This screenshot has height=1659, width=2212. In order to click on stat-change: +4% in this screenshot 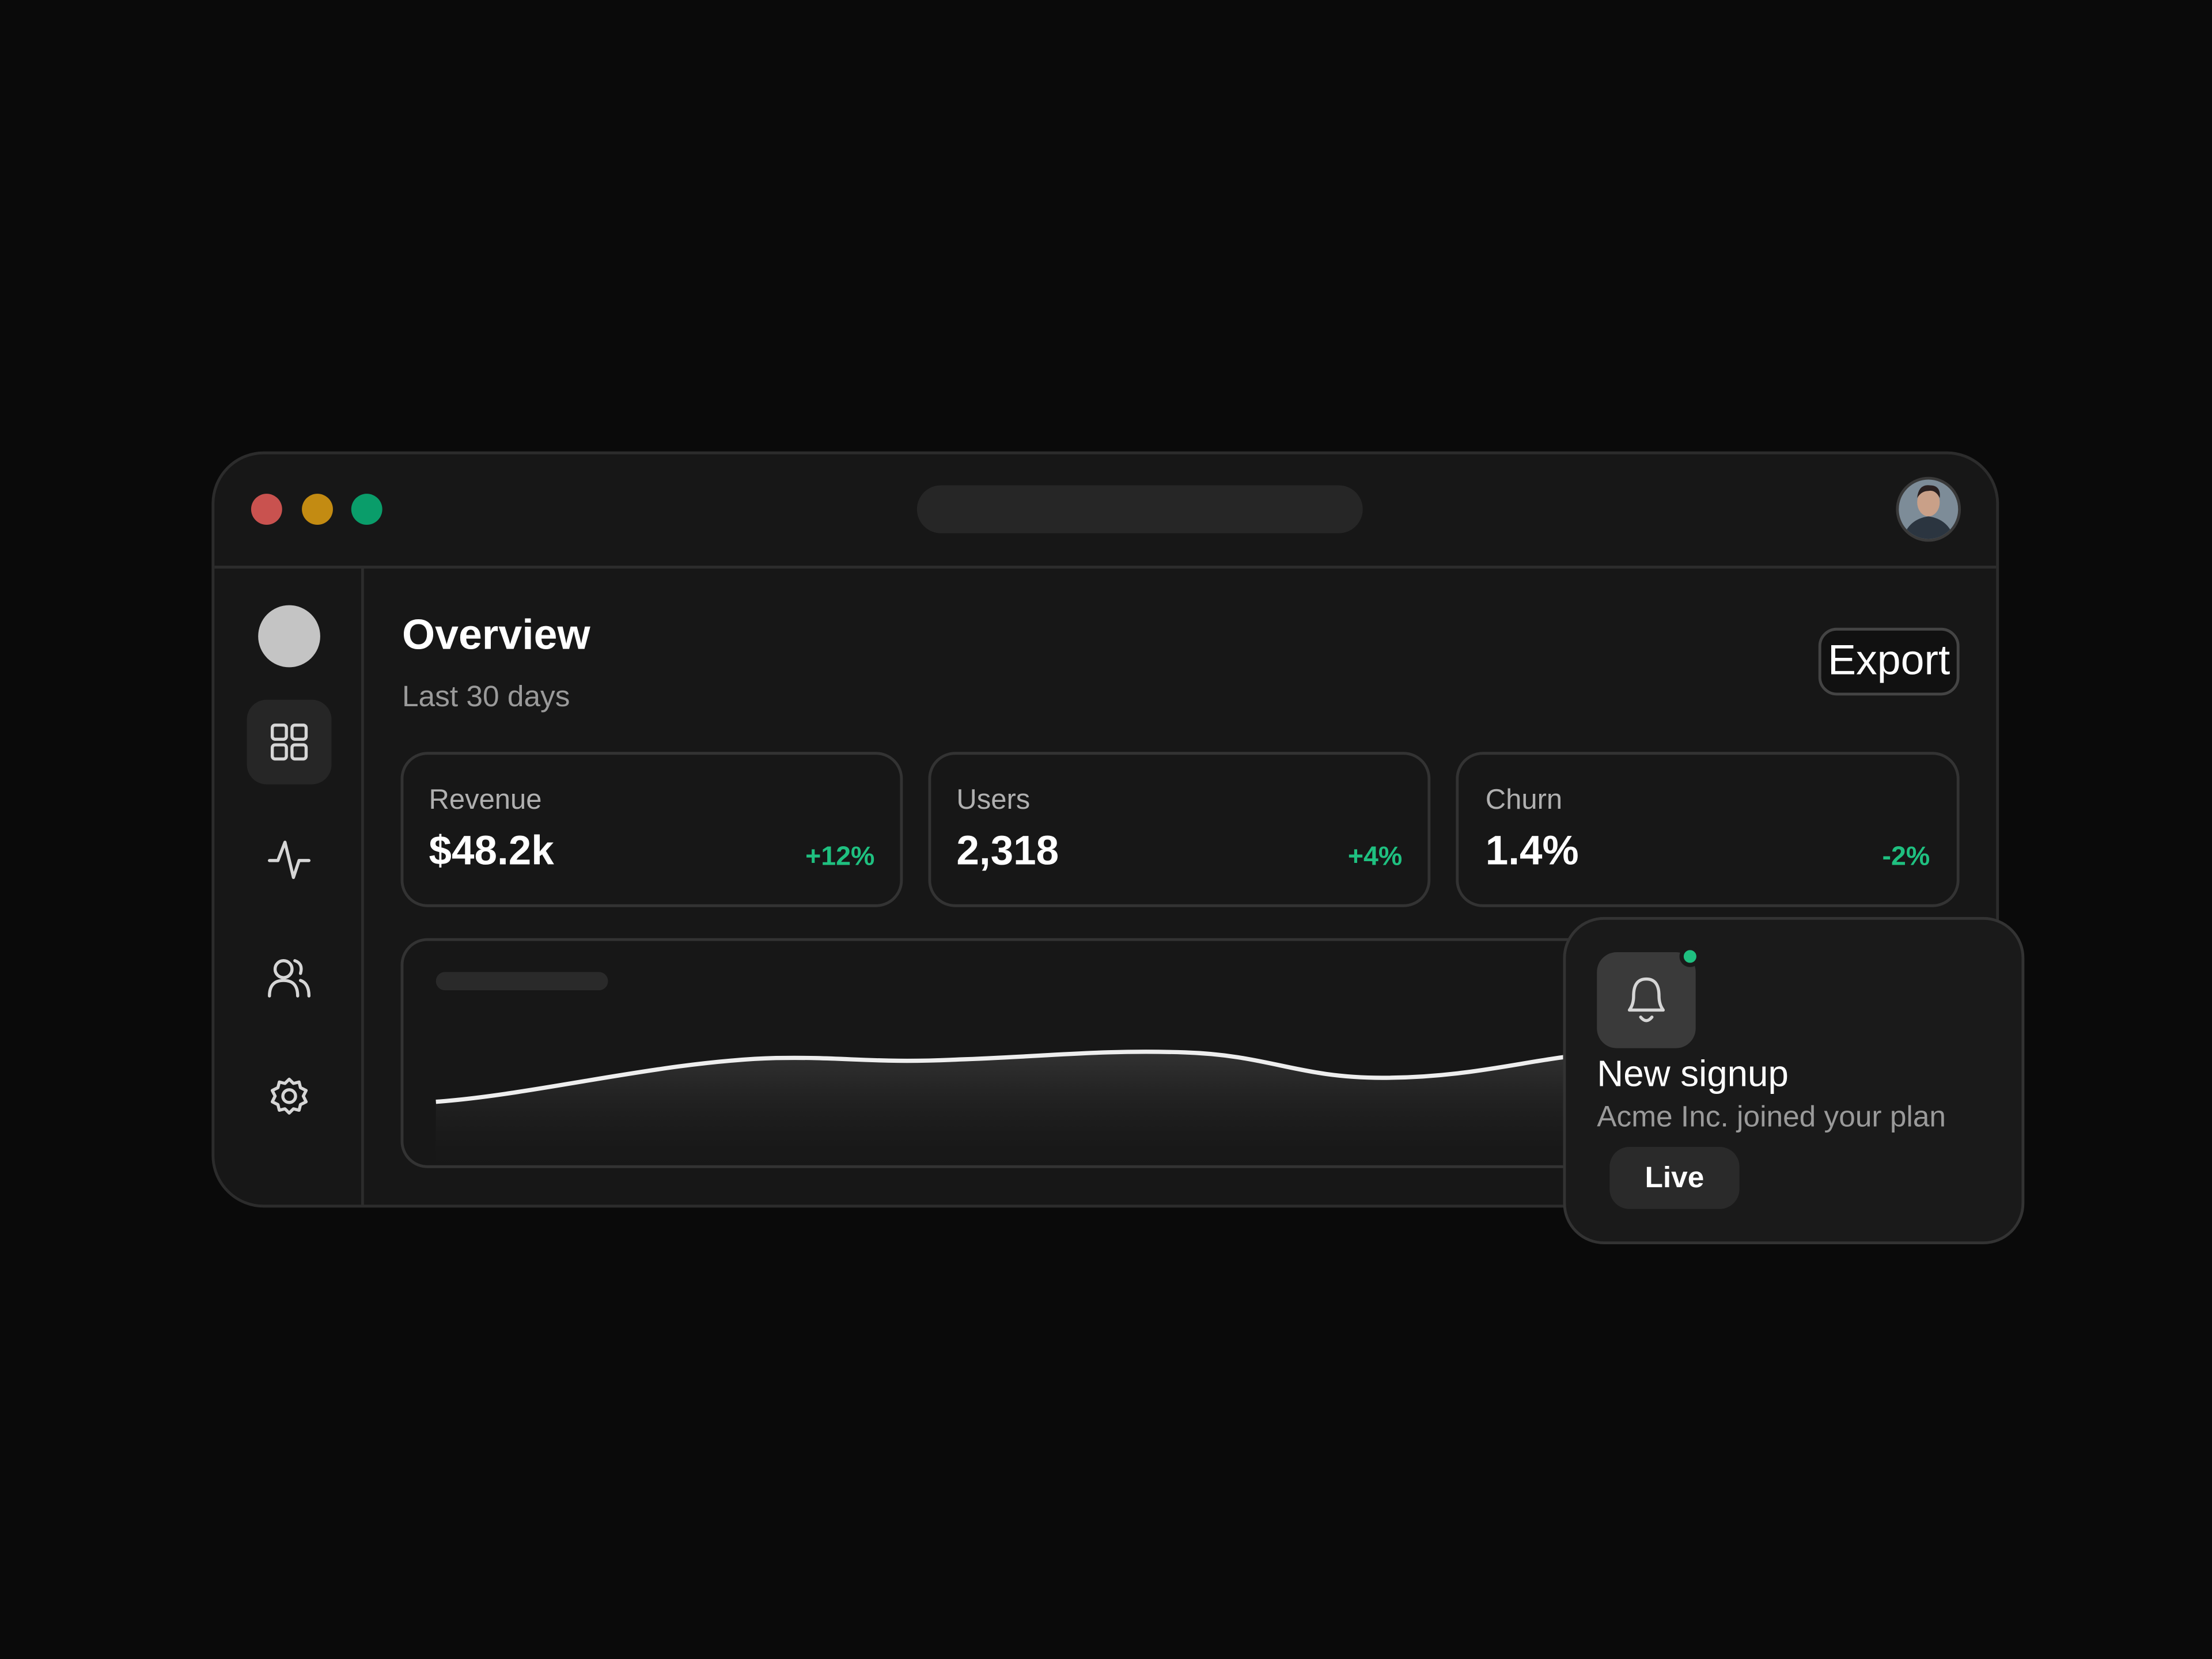, I will do `click(1375, 855)`.